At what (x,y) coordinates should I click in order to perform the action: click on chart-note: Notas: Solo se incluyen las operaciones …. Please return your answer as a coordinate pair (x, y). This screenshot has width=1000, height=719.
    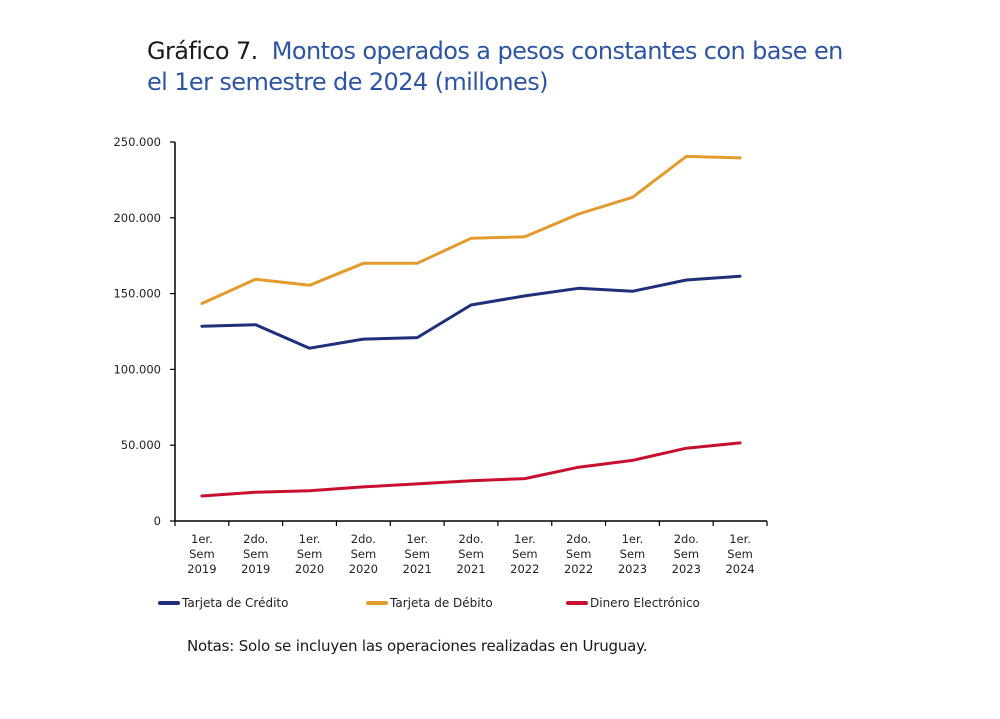
    Looking at the image, I should click on (417, 646).